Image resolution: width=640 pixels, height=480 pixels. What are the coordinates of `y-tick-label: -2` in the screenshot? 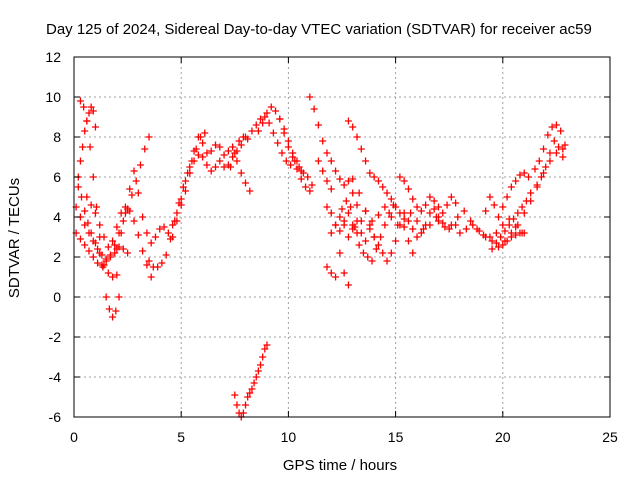 It's located at (55, 337).